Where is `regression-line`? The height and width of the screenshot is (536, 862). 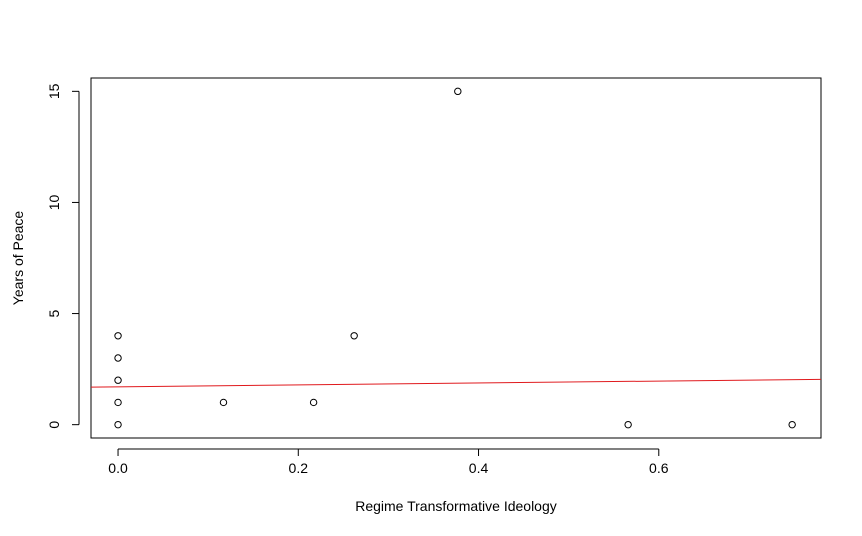 regression-line is located at coordinates (456, 383).